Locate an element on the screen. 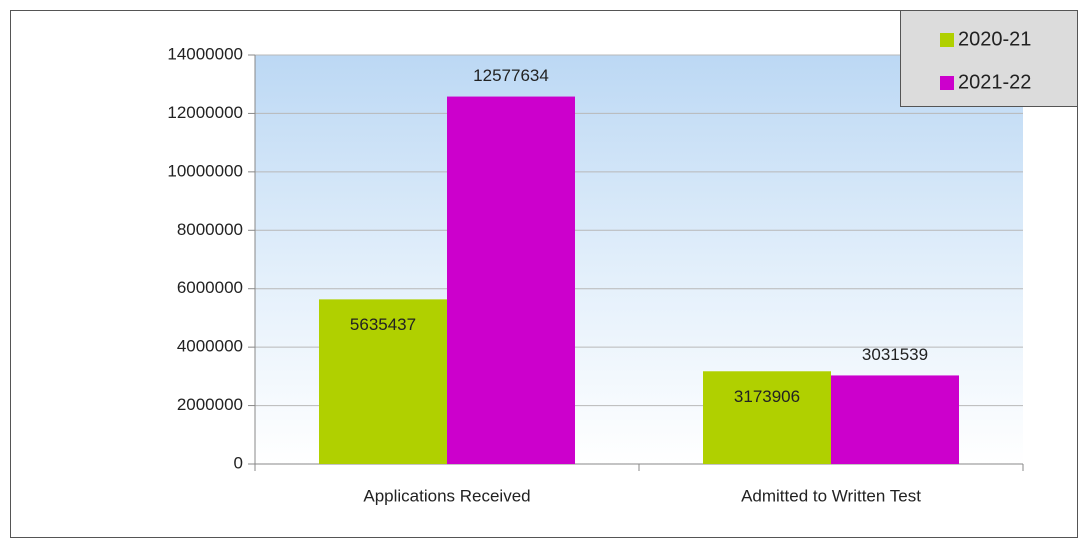 Image resolution: width=1081 pixels, height=541 pixels. x-tick-label: Applications Received is located at coordinates (446, 495).